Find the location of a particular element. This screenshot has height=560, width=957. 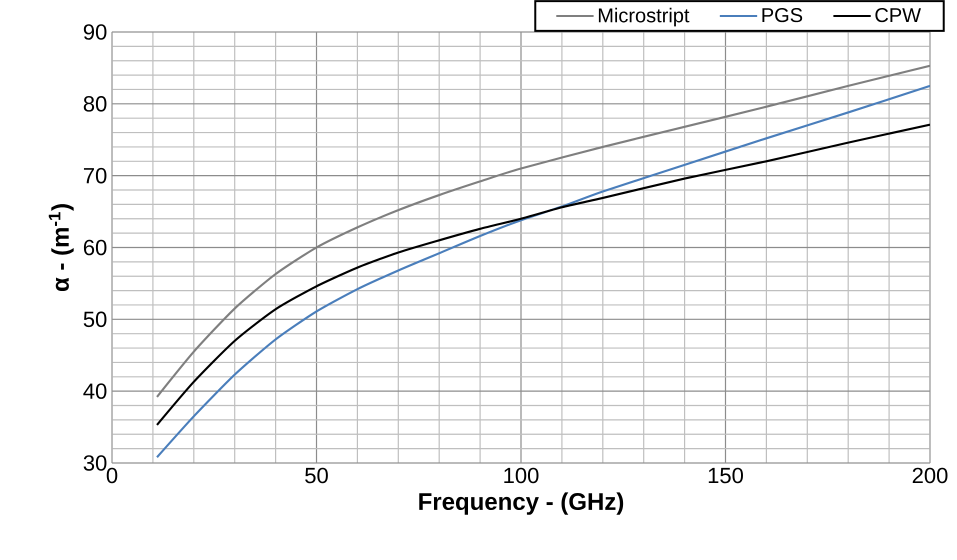

y-tick-label: 90 is located at coordinates (95, 32).